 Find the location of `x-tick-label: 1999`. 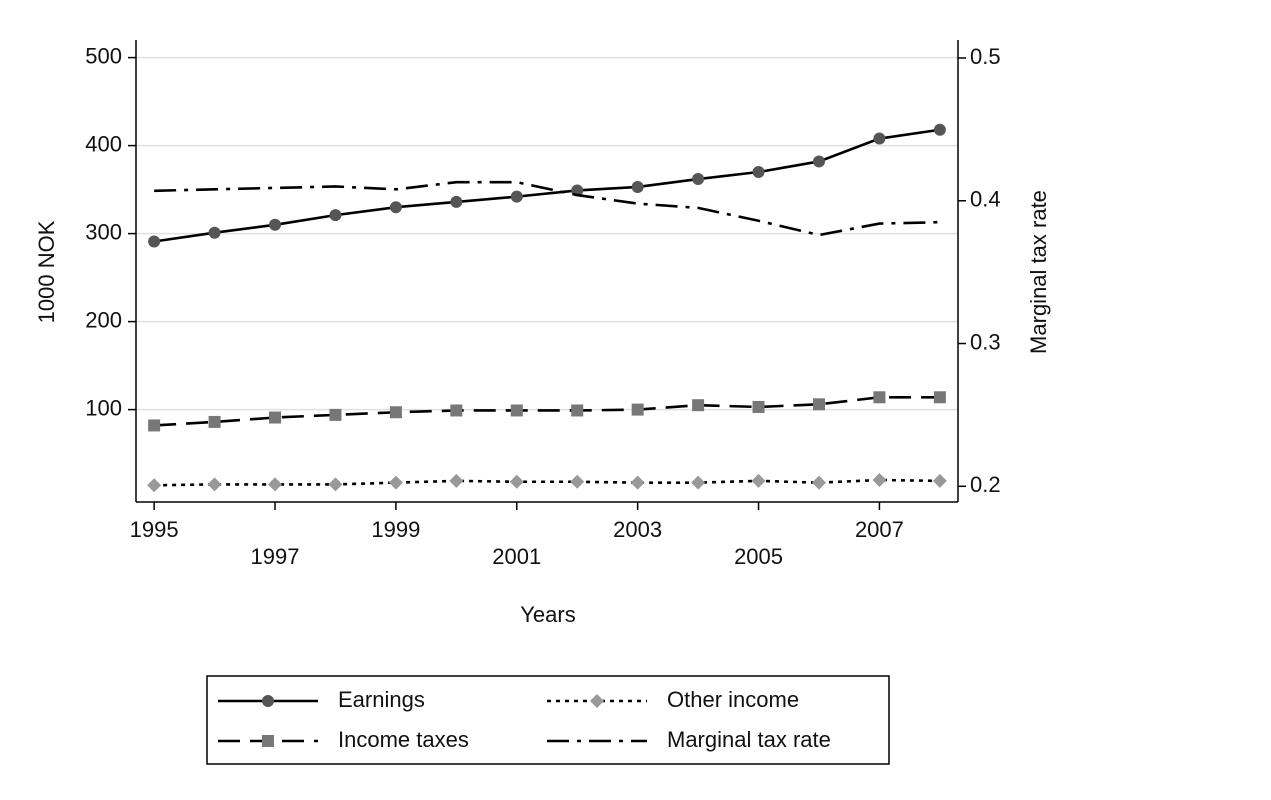

x-tick-label: 1999 is located at coordinates (395, 529).